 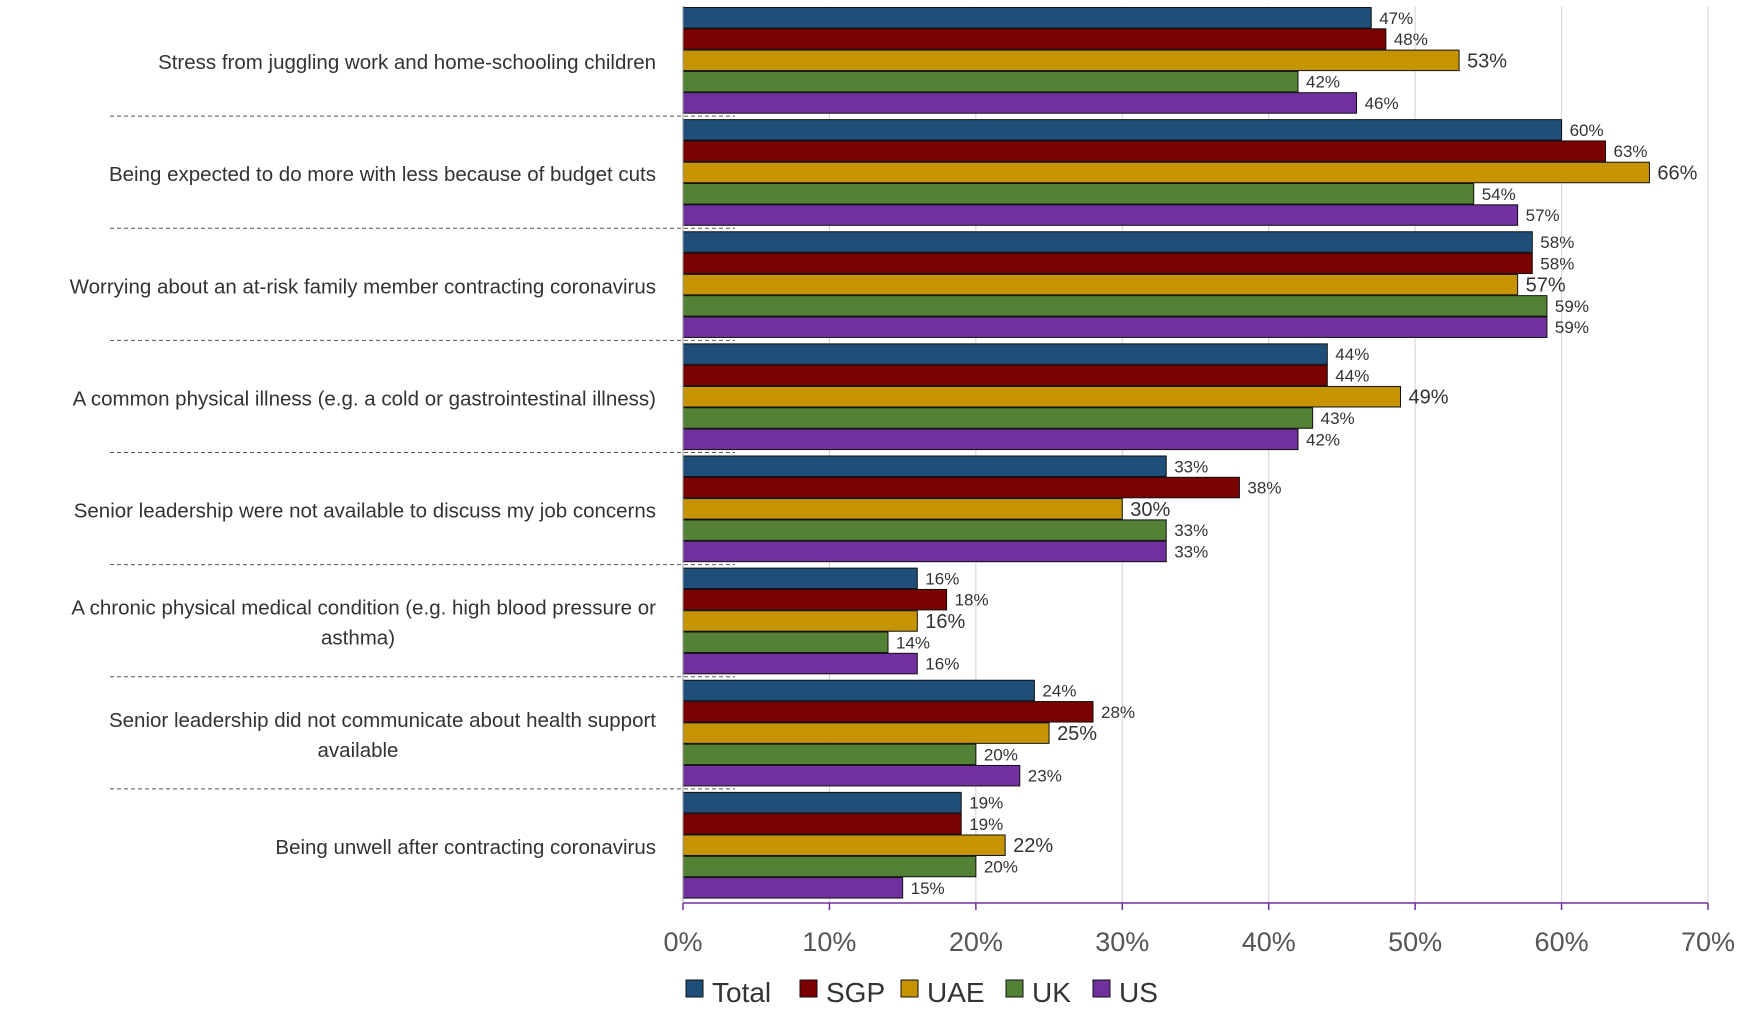 What do you see at coordinates (921, 992) in the screenshot?
I see `legend: Total SGP UAE UK US` at bounding box center [921, 992].